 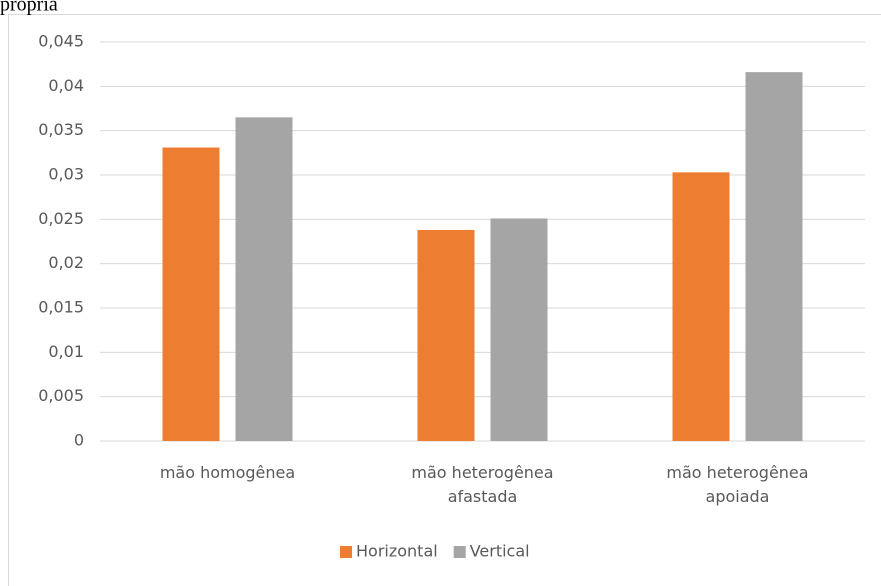 I want to click on y-tick-label: 0,045, so click(x=61, y=41).